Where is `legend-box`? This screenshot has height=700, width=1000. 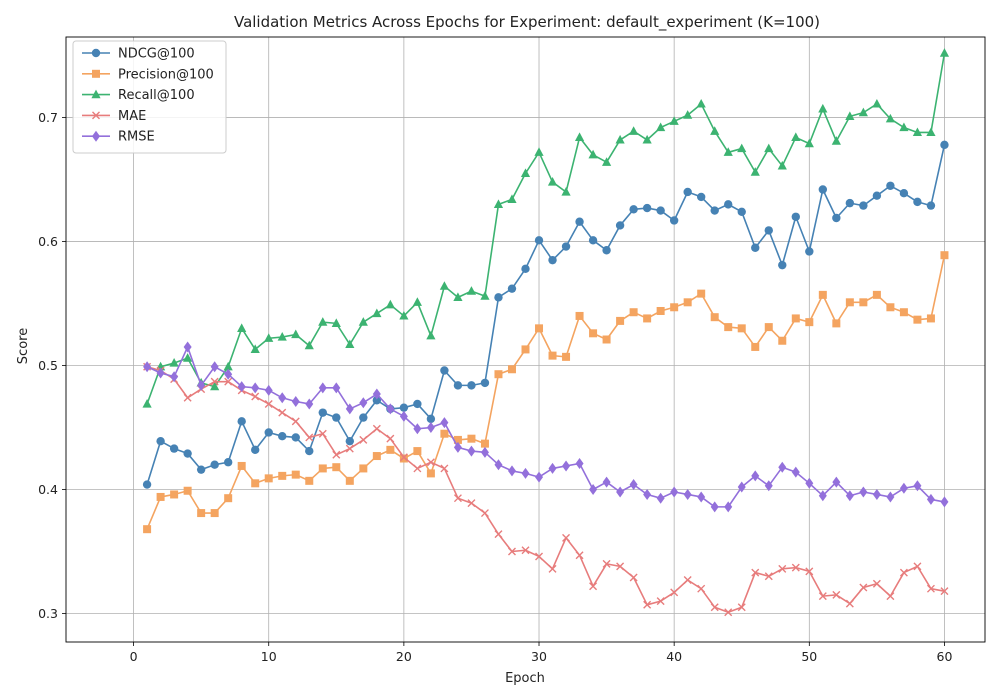
legend-box is located at coordinates (149, 97).